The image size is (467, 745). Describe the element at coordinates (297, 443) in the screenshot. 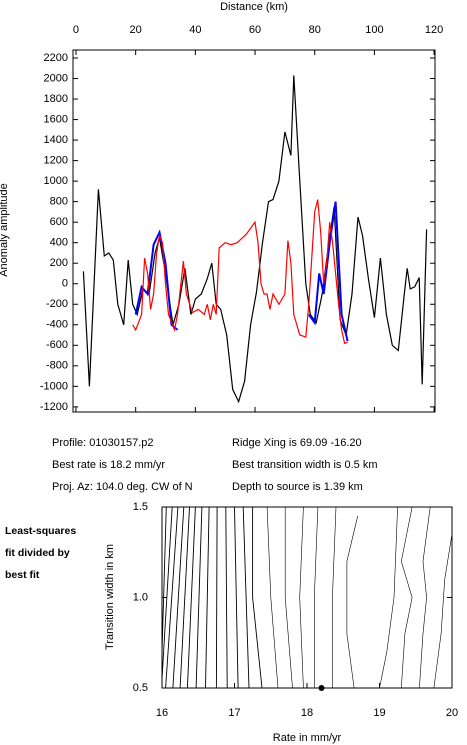

I see `annotation: Ridge Xing is 69.09 -16.20` at that location.